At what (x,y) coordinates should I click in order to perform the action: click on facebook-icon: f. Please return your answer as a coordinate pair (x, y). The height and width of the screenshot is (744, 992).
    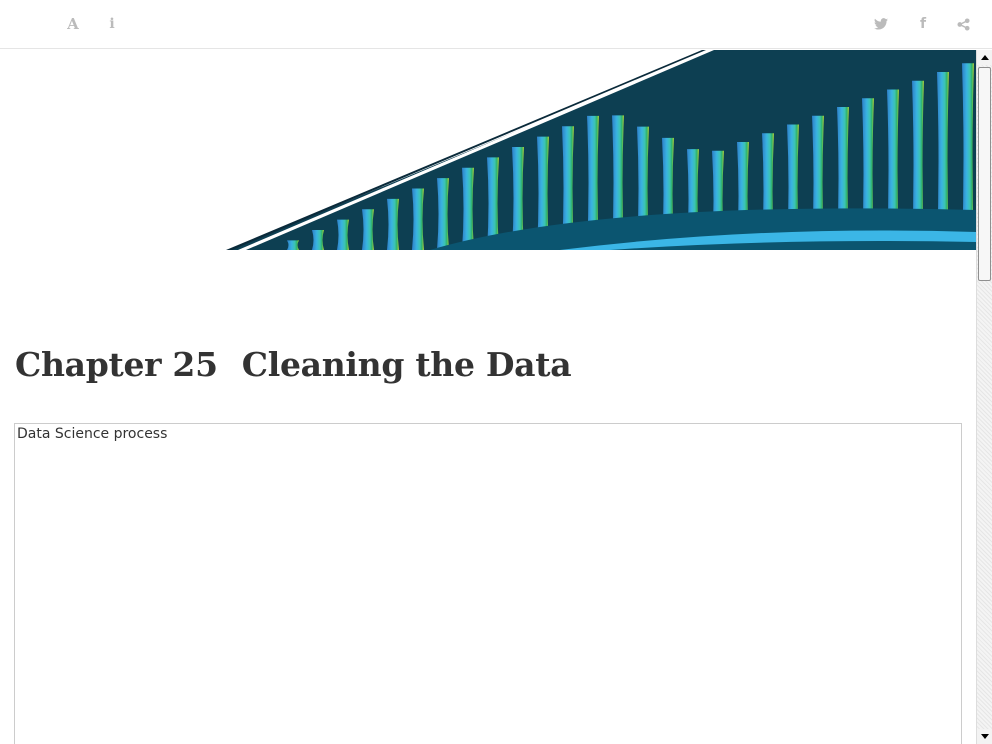
    Looking at the image, I should click on (923, 24).